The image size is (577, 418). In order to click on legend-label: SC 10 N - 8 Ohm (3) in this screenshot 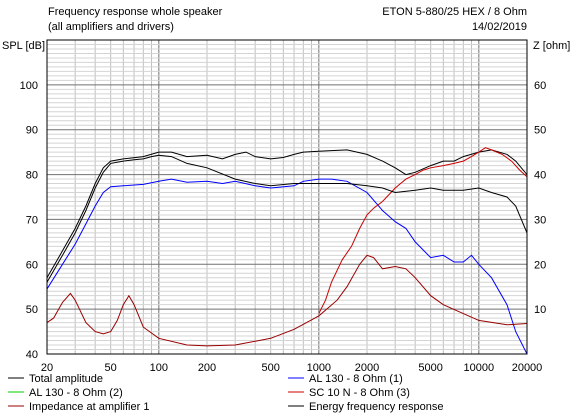, I will do `click(359, 393)`.